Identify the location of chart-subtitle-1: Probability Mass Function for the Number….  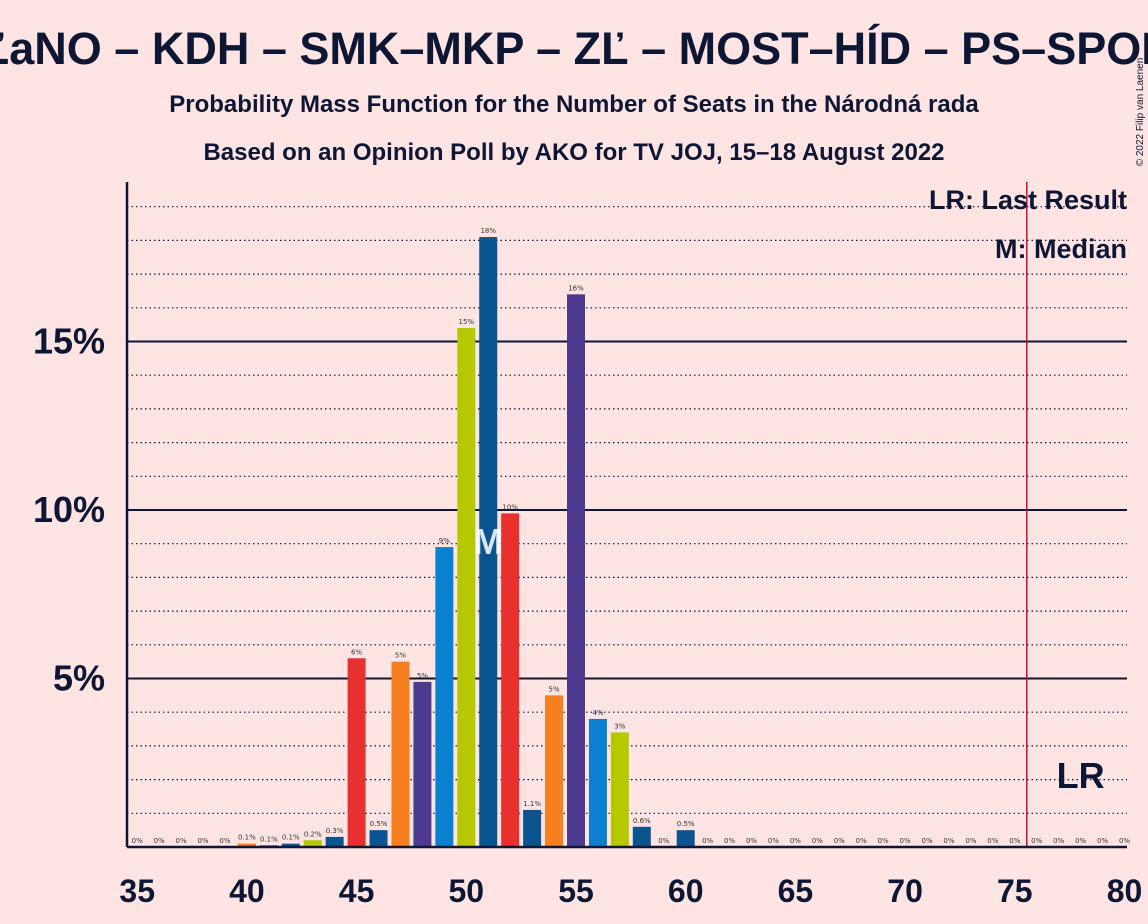
(574, 104).